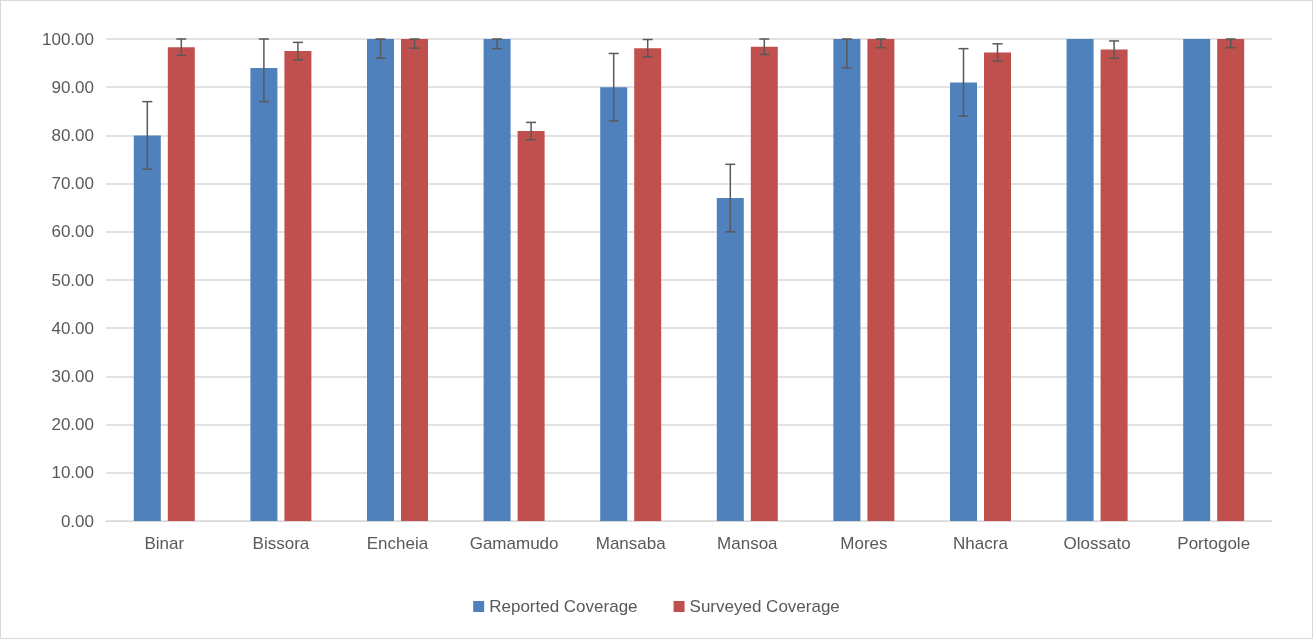 This screenshot has height=639, width=1313. What do you see at coordinates (563, 606) in the screenshot?
I see `legend-label: Reported Coverage` at bounding box center [563, 606].